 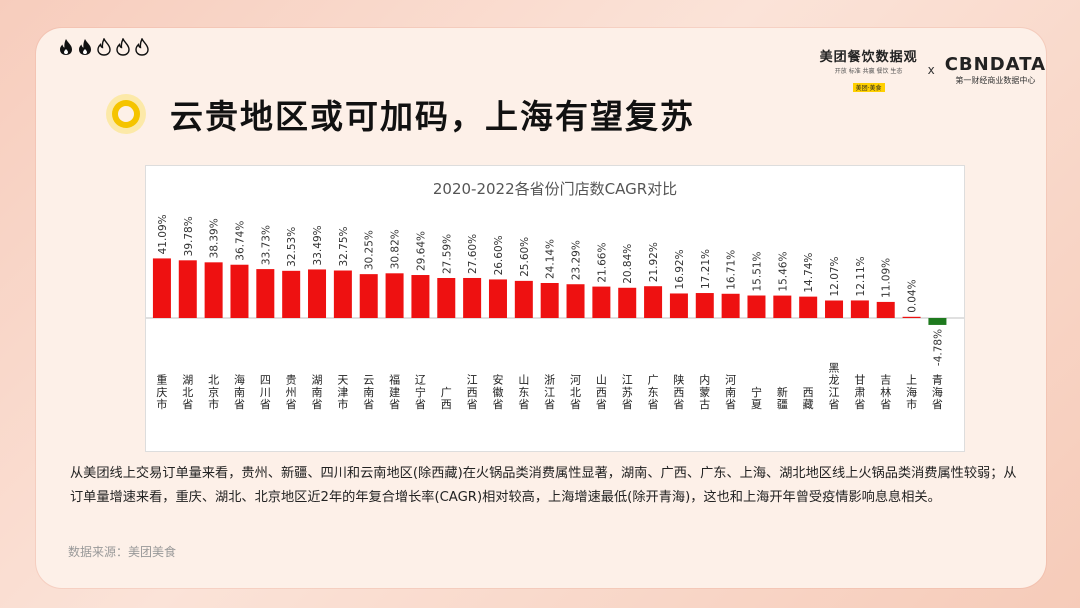 What do you see at coordinates (447, 254) in the screenshot?
I see `value-label: 27.59%` at bounding box center [447, 254].